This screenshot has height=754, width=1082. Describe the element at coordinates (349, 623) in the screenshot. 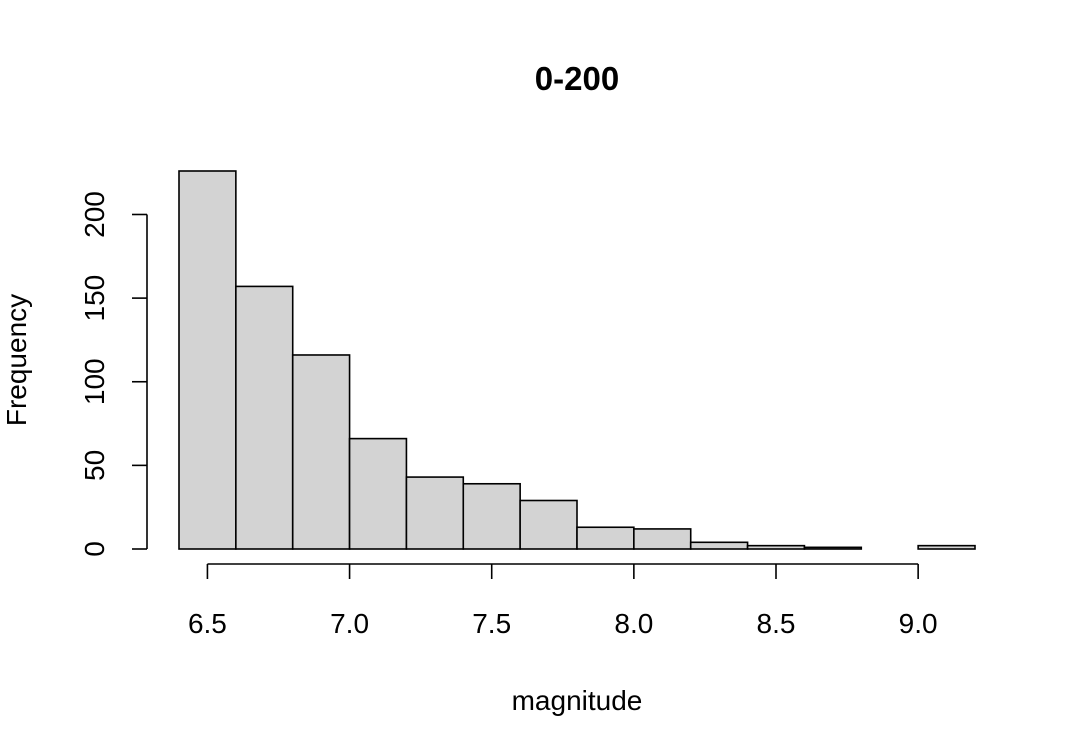

I see `x-tick-label: 7.0` at that location.